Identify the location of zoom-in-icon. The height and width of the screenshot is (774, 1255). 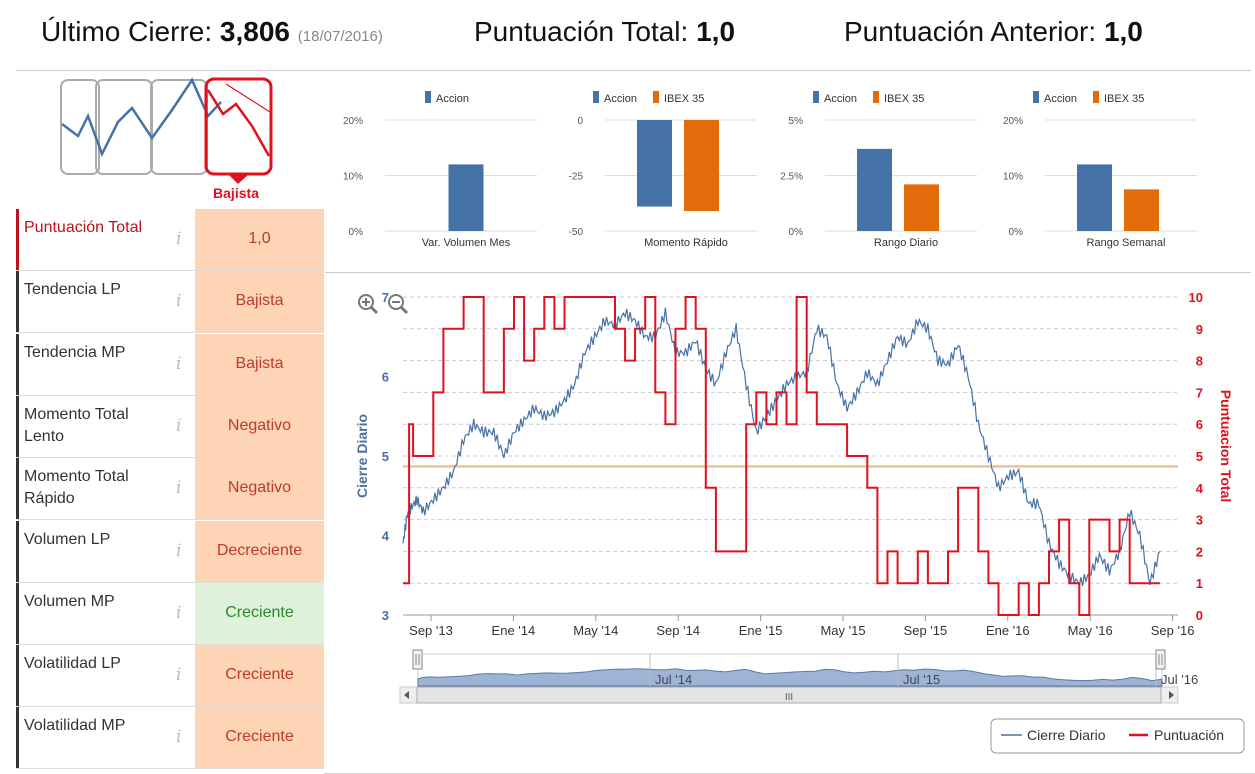
(368, 304).